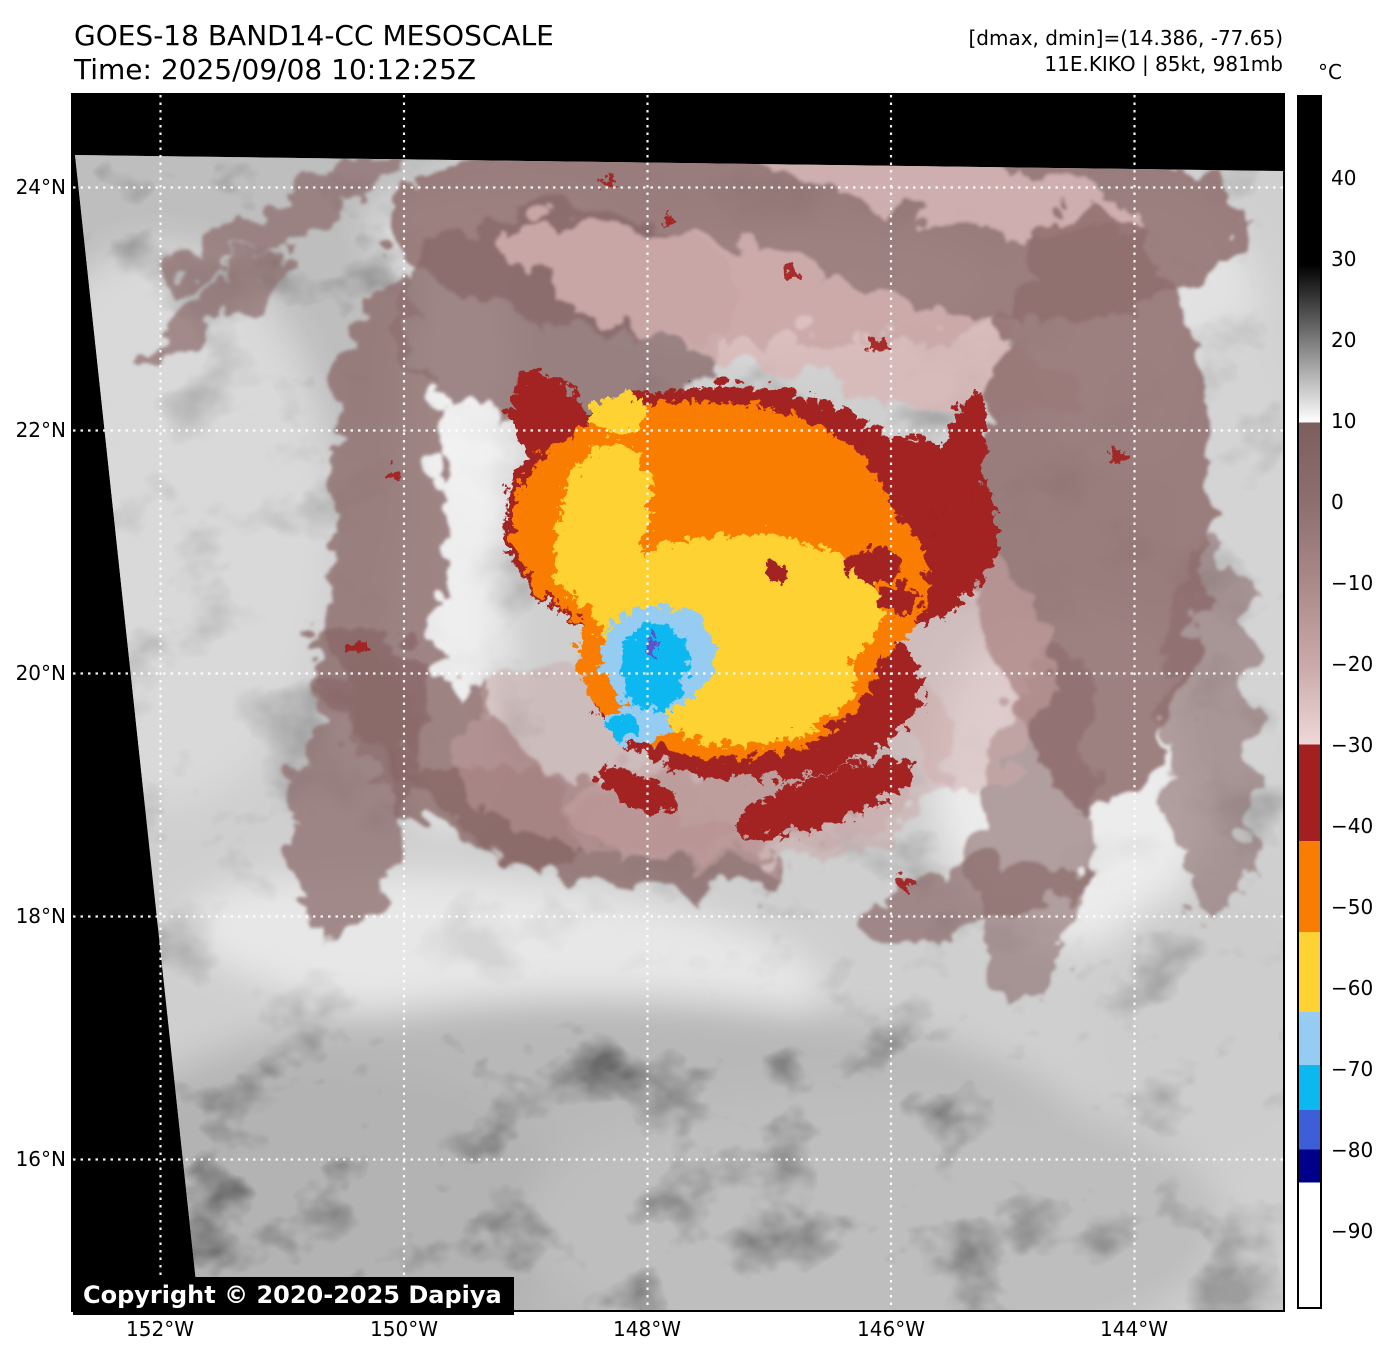  Describe the element at coordinates (40, 916) in the screenshot. I see `lat-label-18n: 18°N` at that location.